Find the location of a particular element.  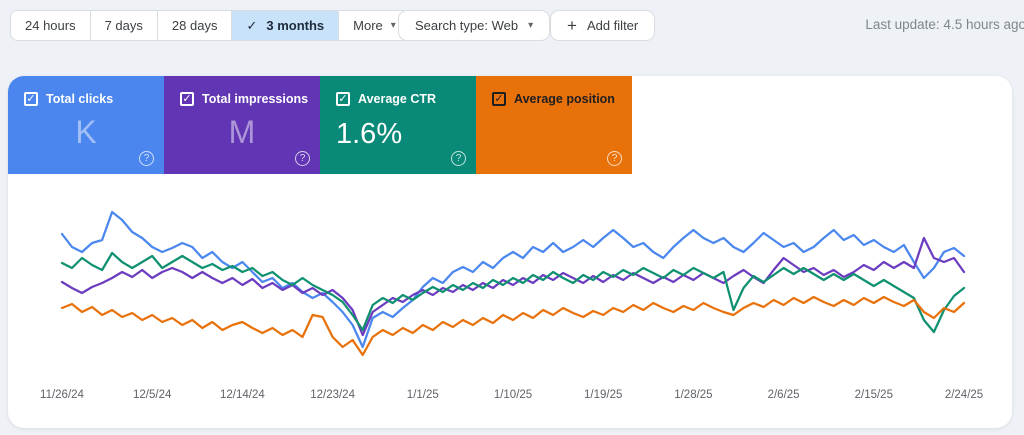

total-impressions-card: ✓ Total impressions M ? is located at coordinates (242, 125).